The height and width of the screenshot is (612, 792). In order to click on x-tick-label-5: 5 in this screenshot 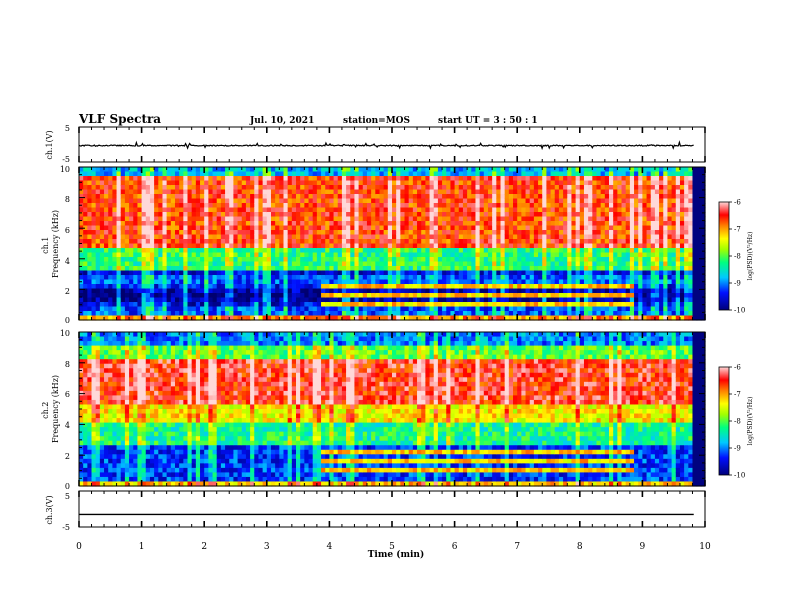, I will do `click(392, 547)`.